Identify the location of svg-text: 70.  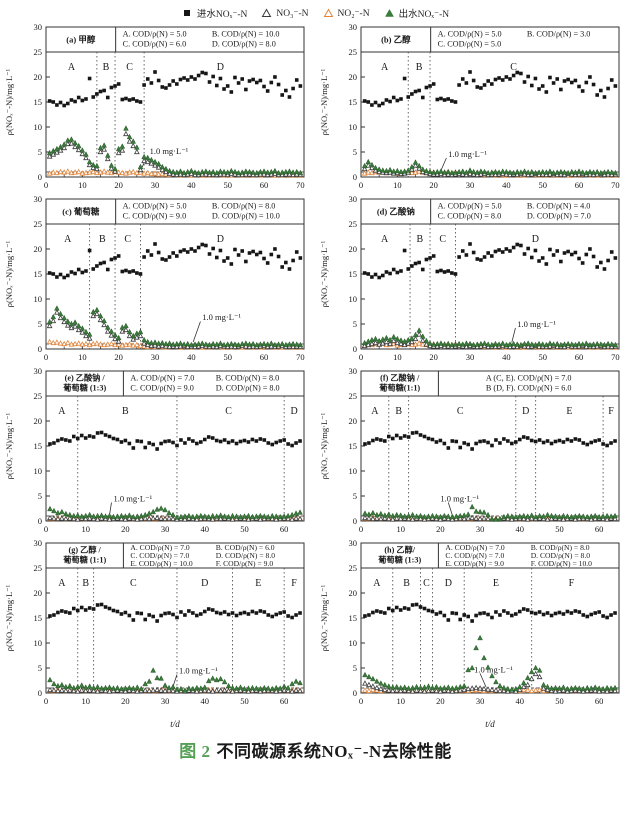
(615, 185).